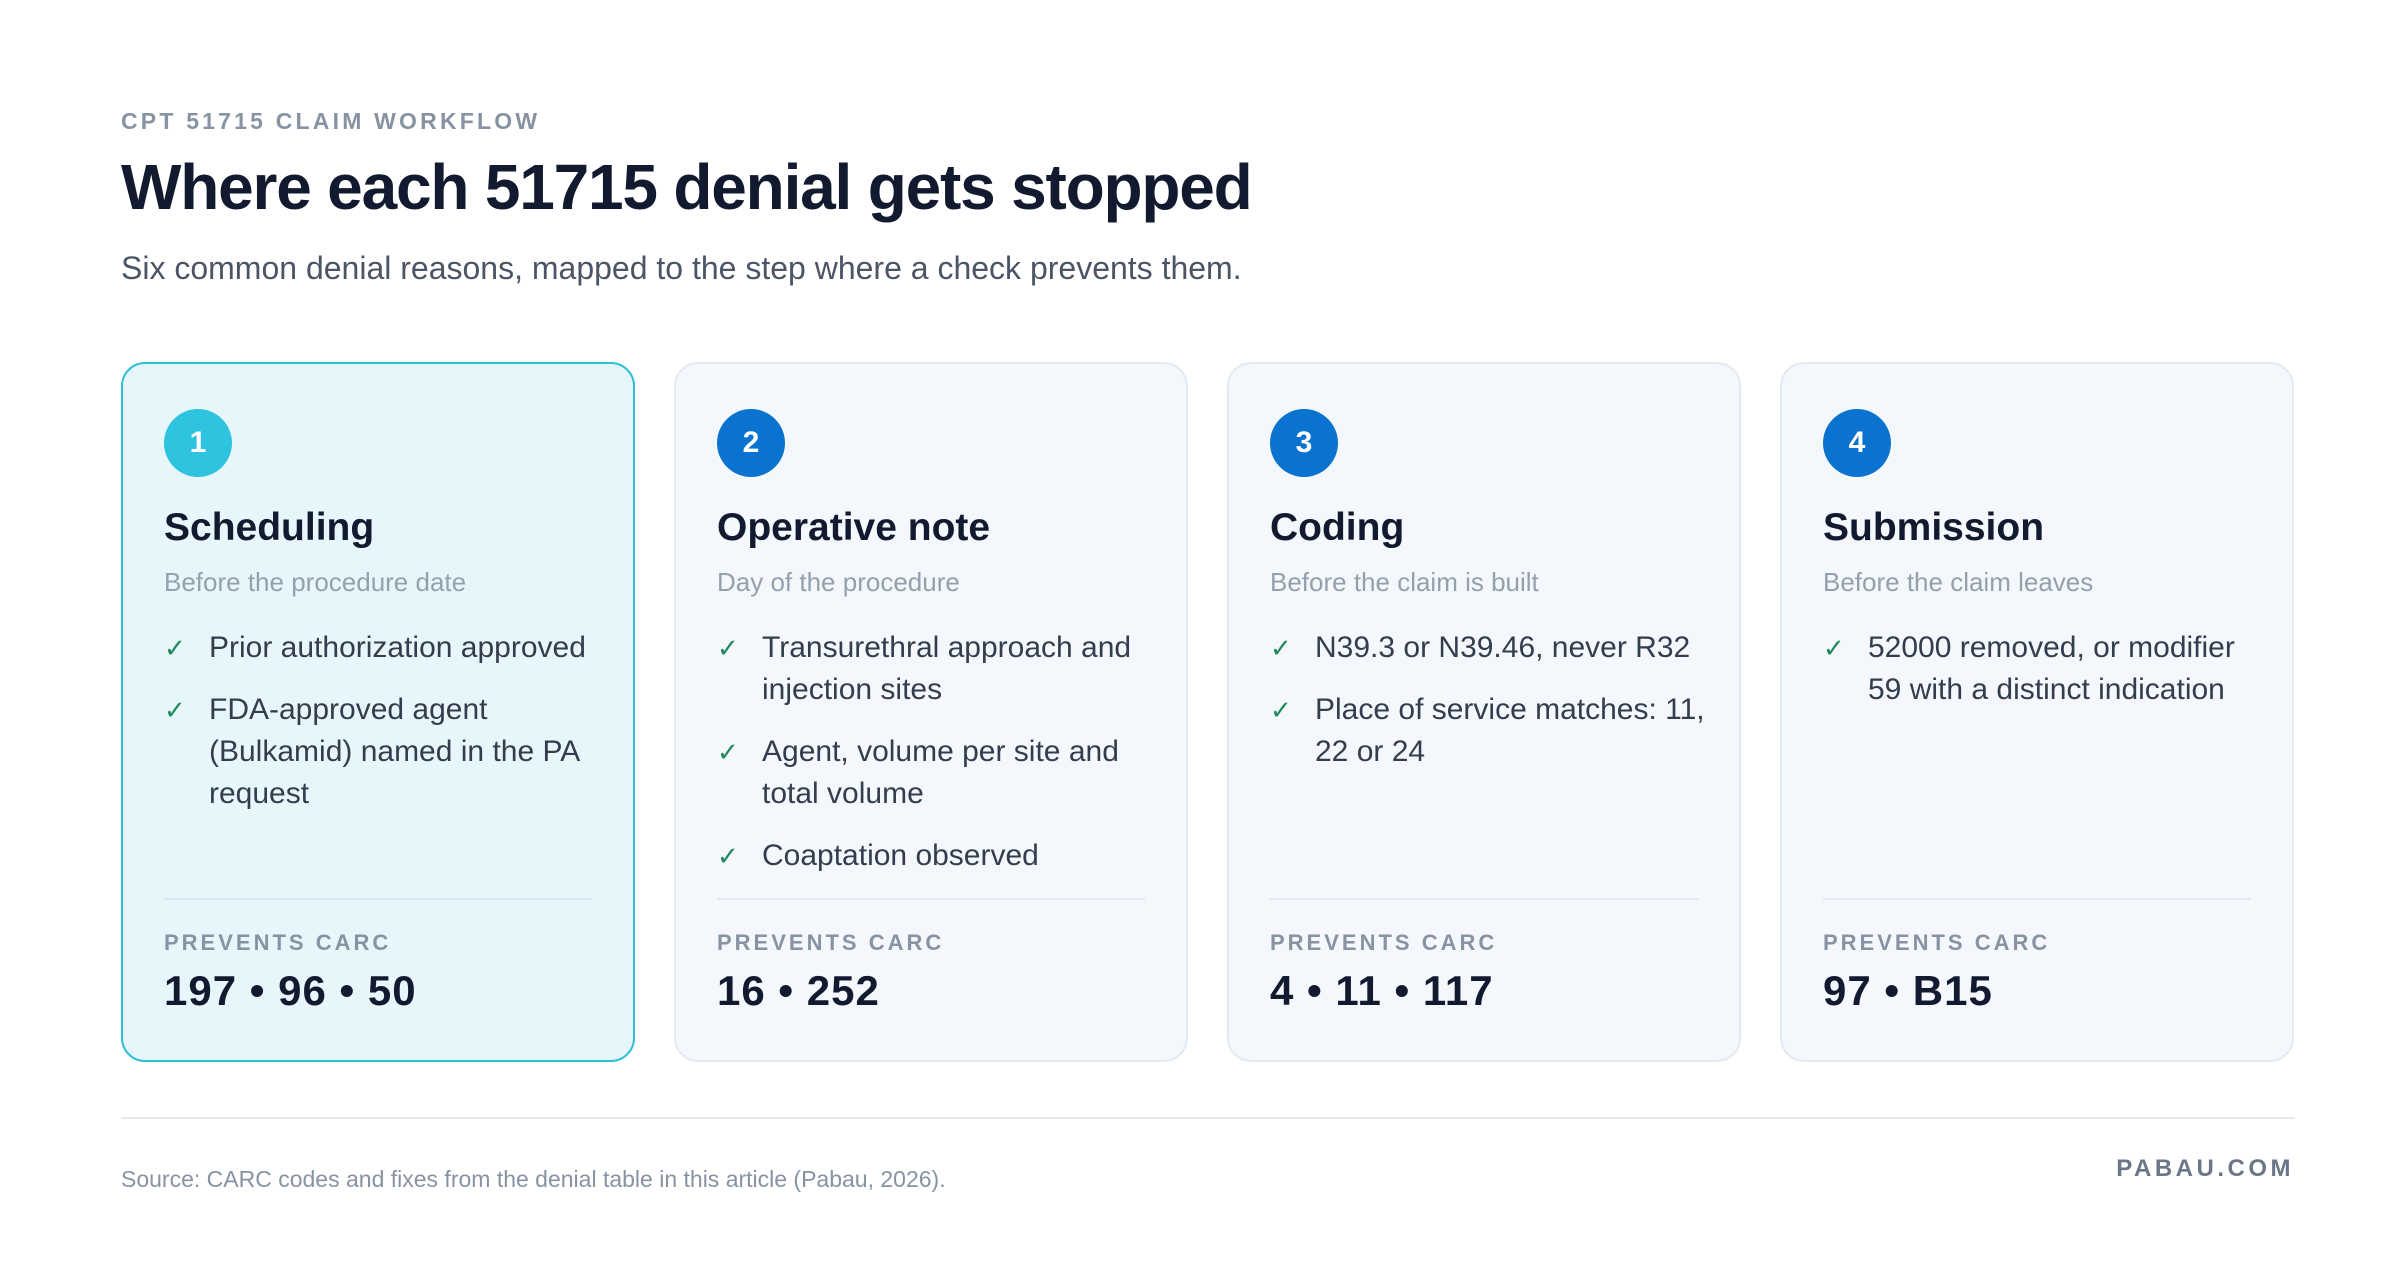  I want to click on checklist-item-text: Place of service matches: 11, 22 or 24, so click(1510, 730).